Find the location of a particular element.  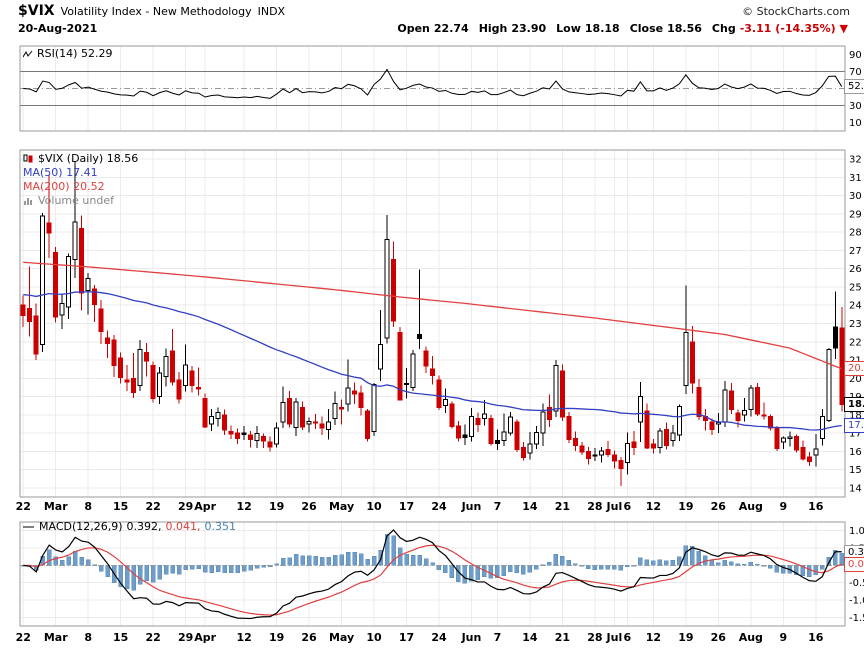

svg-text: 24 is located at coordinates (855, 306).